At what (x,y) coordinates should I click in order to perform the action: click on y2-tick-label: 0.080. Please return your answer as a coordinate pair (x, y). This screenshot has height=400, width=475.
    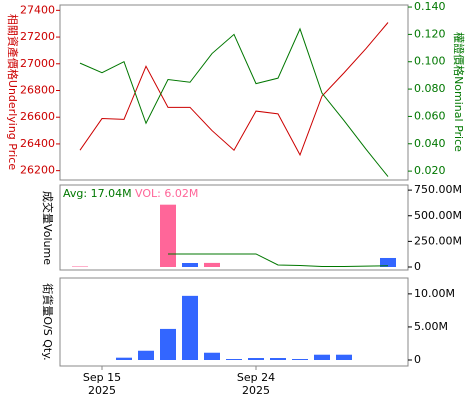
    Looking at the image, I should click on (430, 88).